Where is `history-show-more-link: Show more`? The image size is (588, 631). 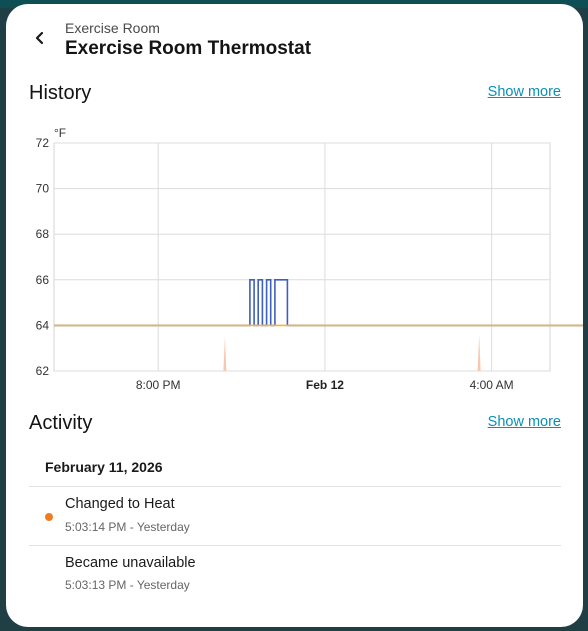
history-show-more-link: Show more is located at coordinates (524, 92).